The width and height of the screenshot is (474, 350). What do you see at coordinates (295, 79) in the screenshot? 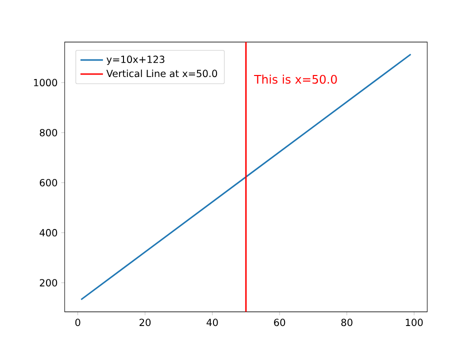
I see `annotation: This is x=50.0` at bounding box center [295, 79].